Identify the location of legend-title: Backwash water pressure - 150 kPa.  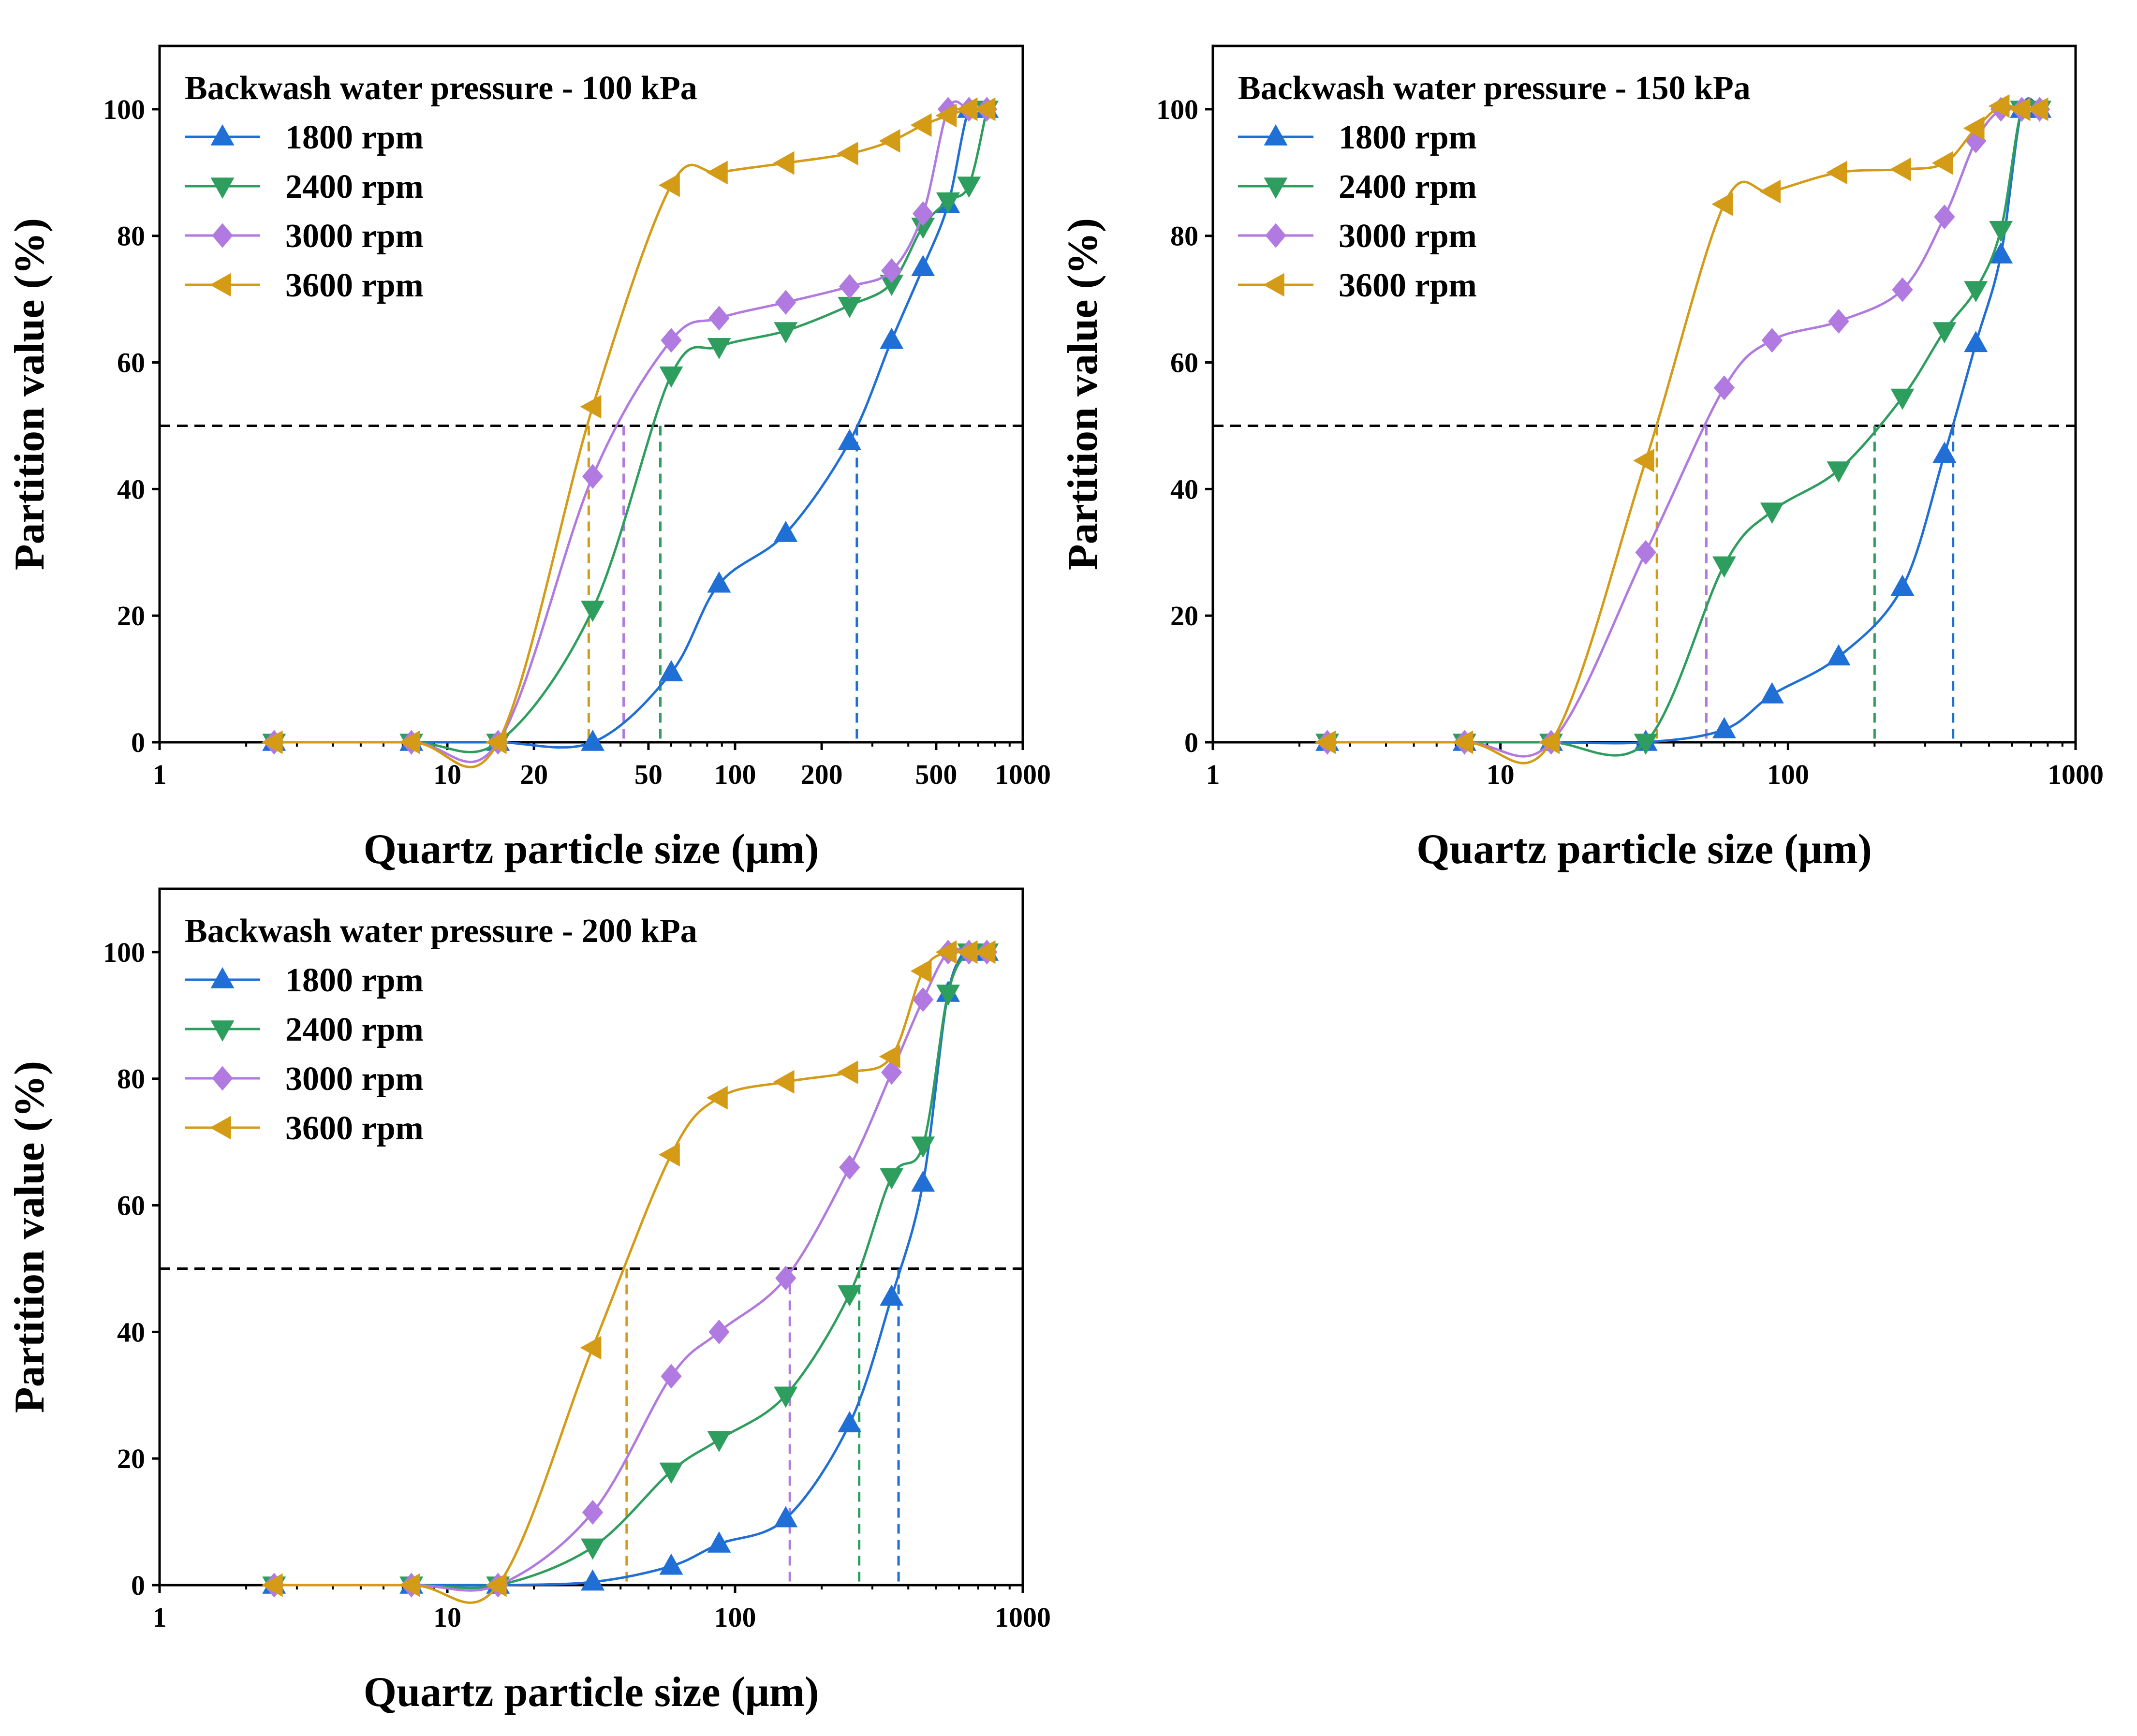
(1494, 88).